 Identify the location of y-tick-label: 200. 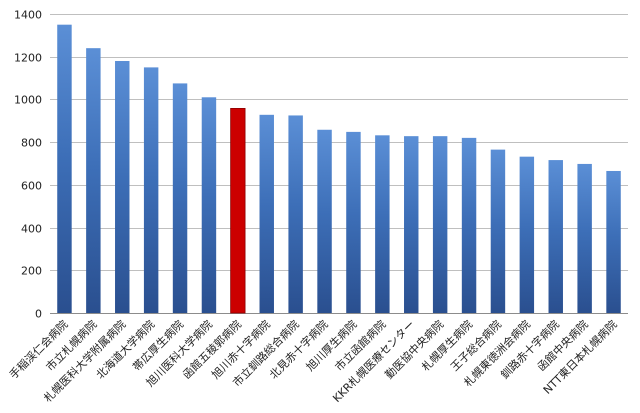
(31, 271).